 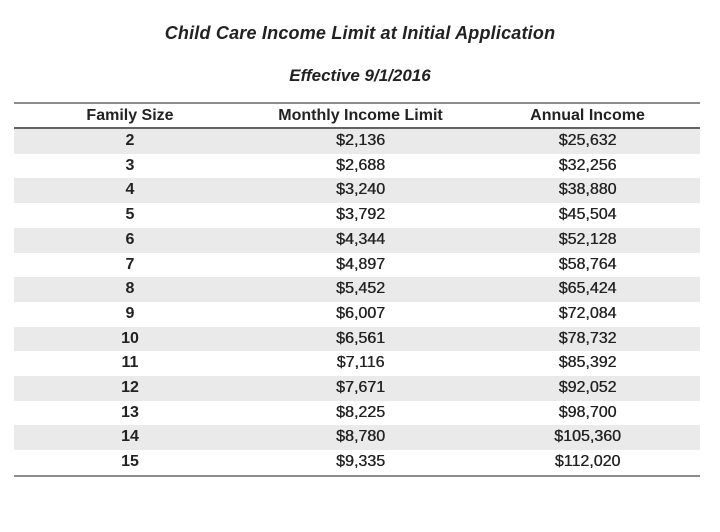 I want to click on family-size-cell: 12, so click(x=130, y=388).